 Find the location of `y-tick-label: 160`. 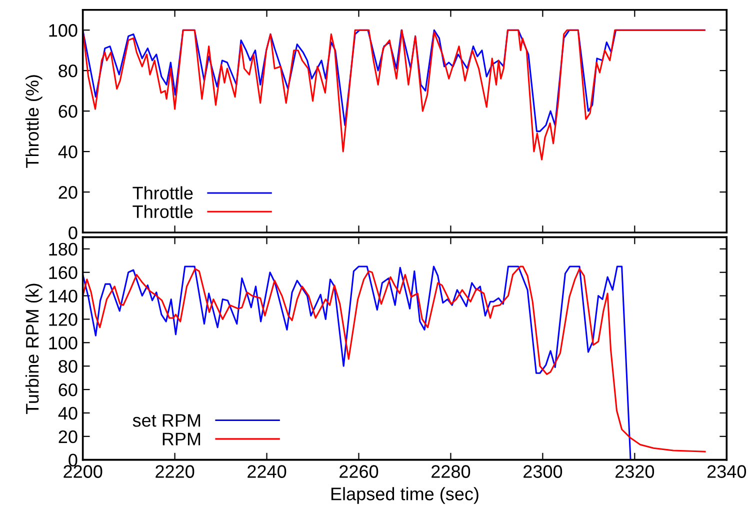

y-tick-label: 160 is located at coordinates (63, 273).